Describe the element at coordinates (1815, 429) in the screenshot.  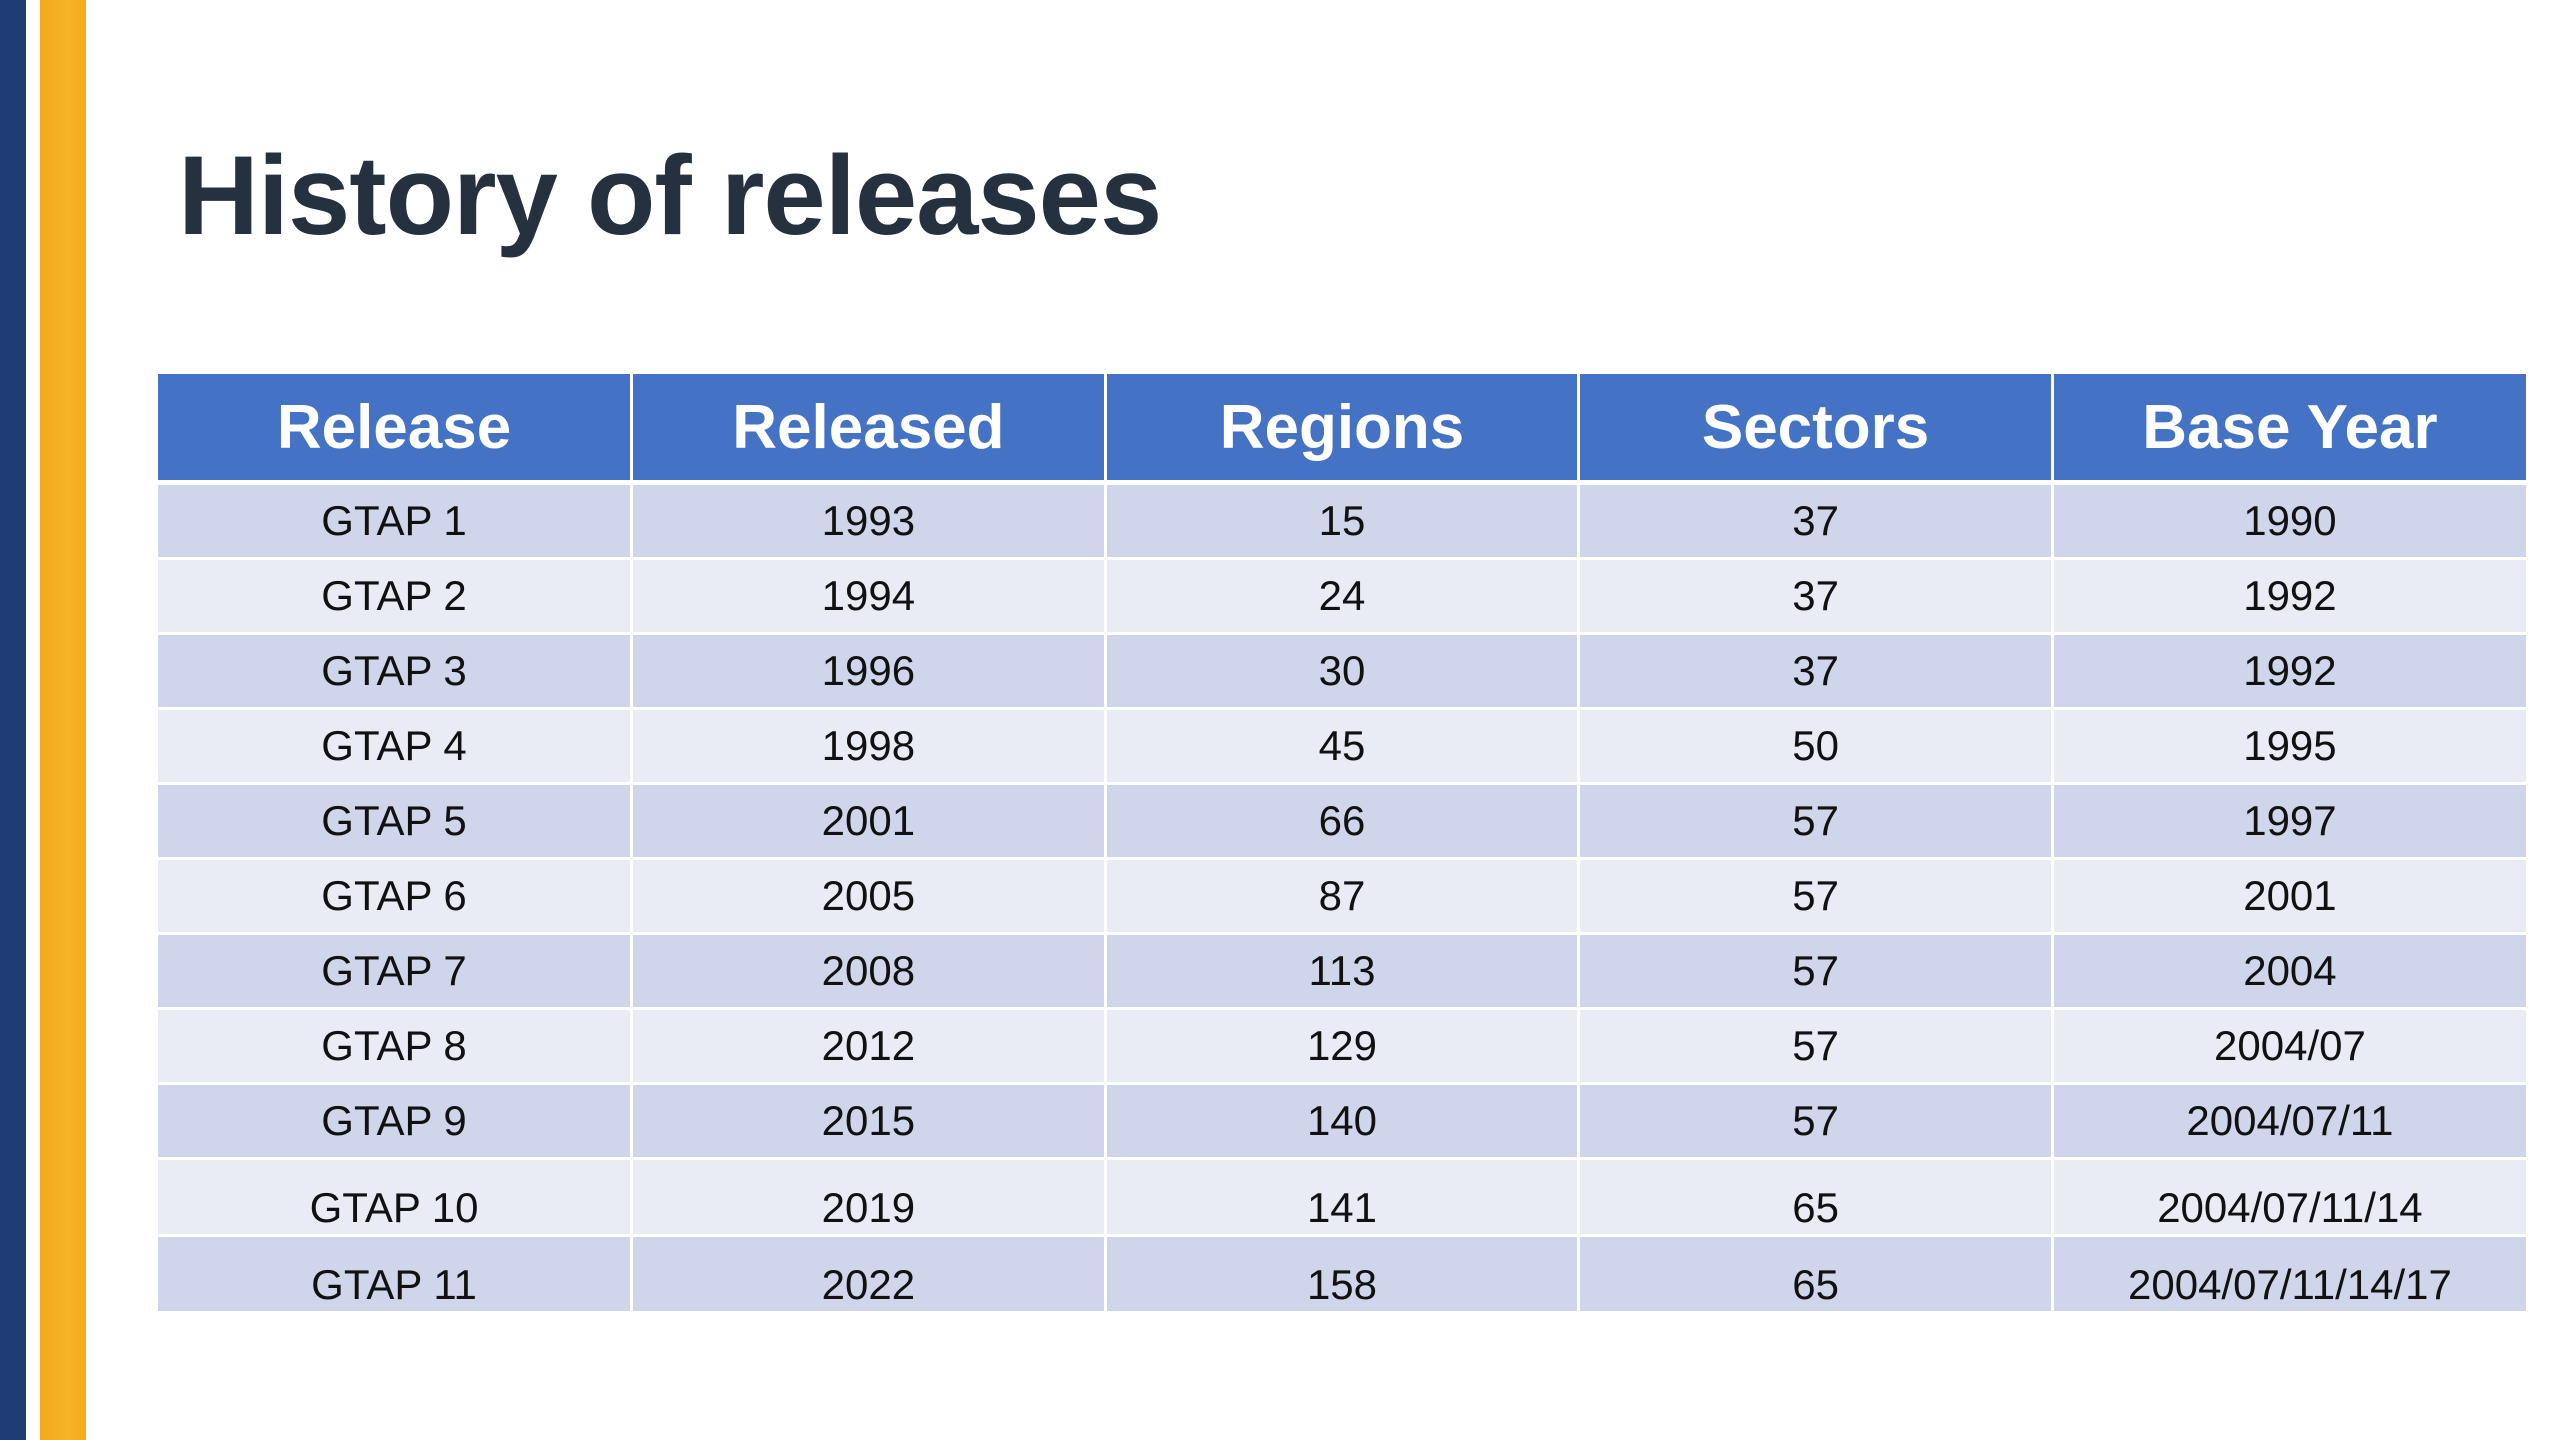
I see `column-header-sectors: Sectors` at that location.